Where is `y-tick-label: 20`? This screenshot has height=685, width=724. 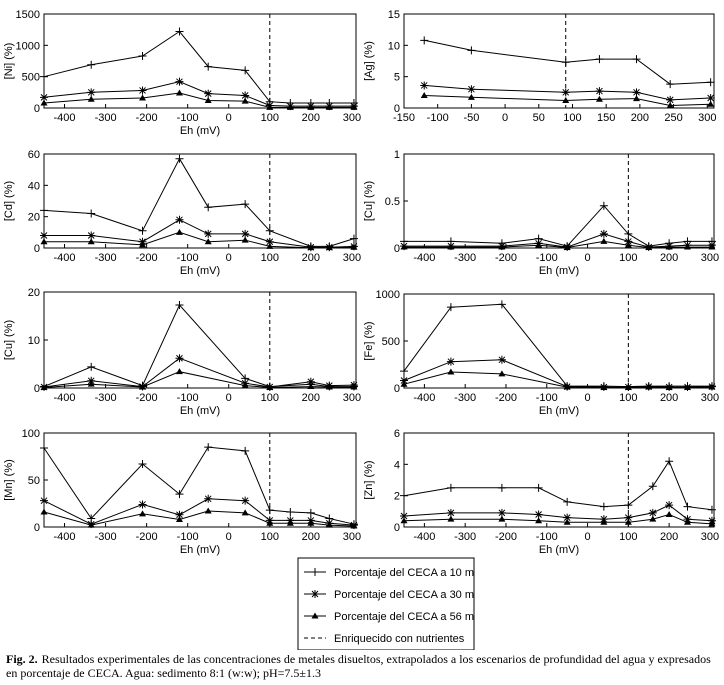
y-tick-label: 20 is located at coordinates (34, 218).